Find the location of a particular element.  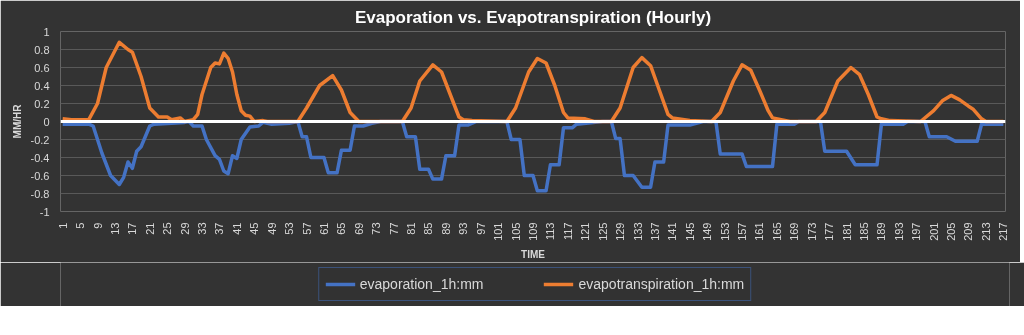

legend-label: evaporation_1h:mm is located at coordinates (421, 284).